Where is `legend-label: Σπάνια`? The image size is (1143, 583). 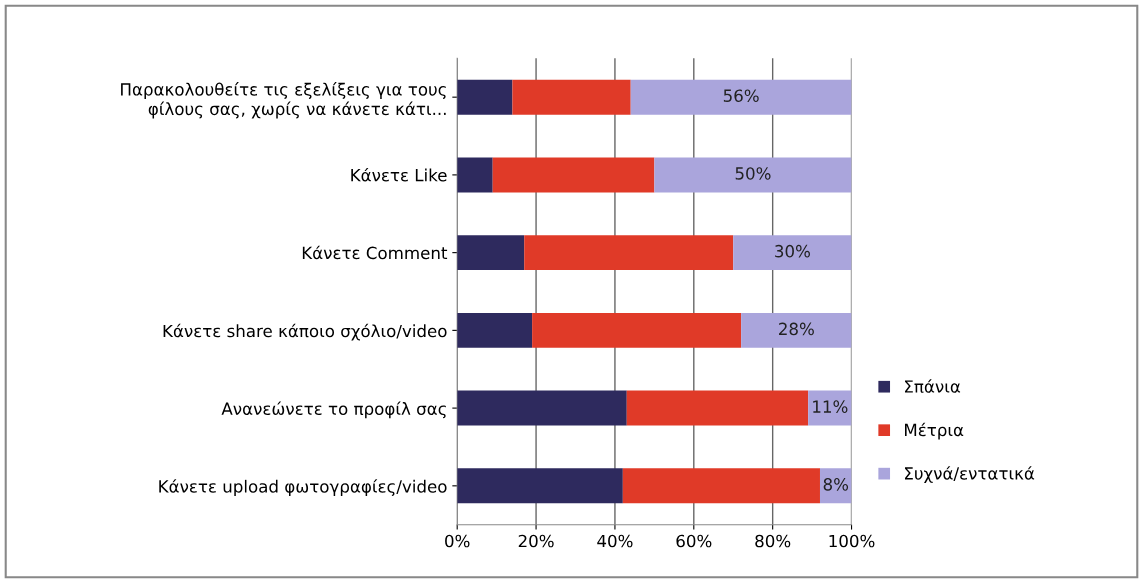 legend-label: Σπάνια is located at coordinates (933, 386).